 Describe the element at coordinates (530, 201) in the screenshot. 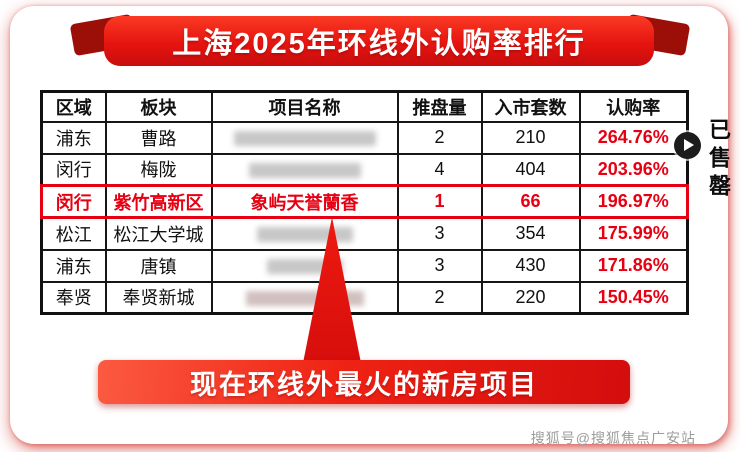

I see `cell-units: 66` at that location.